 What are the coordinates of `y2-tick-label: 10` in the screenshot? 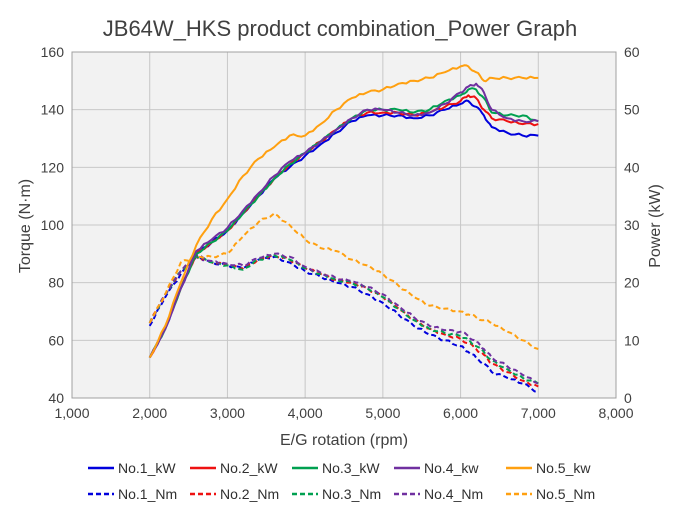 It's located at (632, 340).